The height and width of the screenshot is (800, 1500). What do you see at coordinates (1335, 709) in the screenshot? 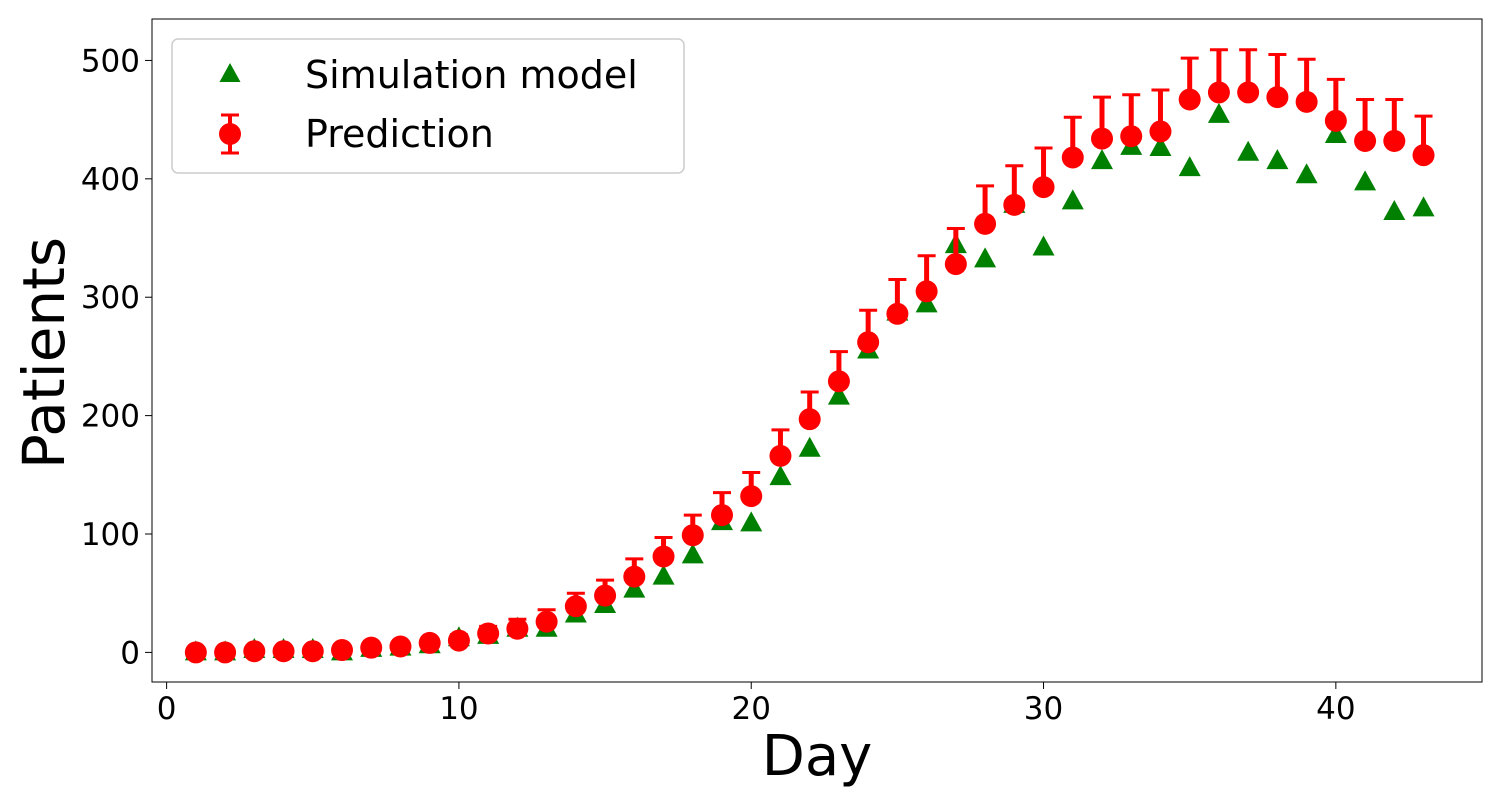
I see `x-tick-label: 40` at bounding box center [1335, 709].